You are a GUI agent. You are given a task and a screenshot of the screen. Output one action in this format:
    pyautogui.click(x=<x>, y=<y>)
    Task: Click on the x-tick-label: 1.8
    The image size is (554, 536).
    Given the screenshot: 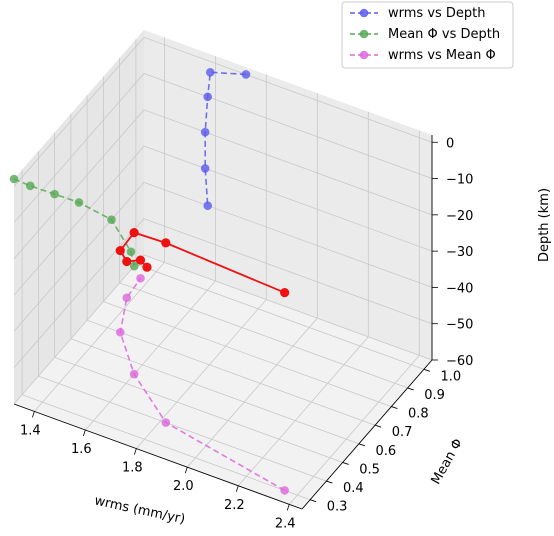 What is the action you would take?
    pyautogui.click(x=132, y=468)
    